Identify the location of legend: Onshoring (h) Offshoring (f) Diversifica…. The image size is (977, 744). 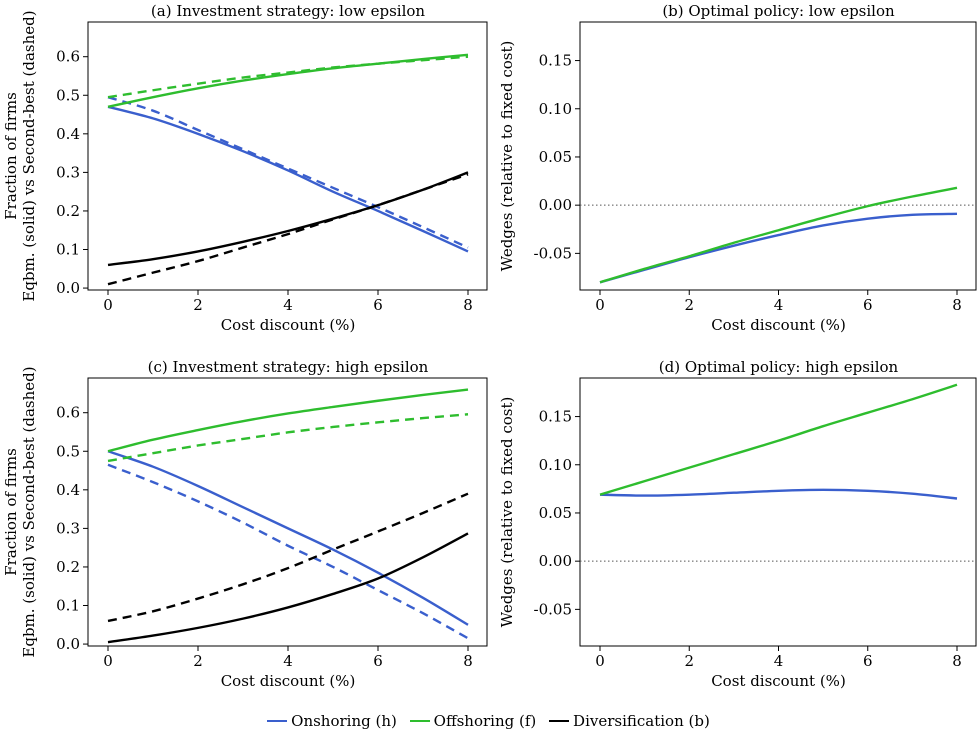
(488, 719).